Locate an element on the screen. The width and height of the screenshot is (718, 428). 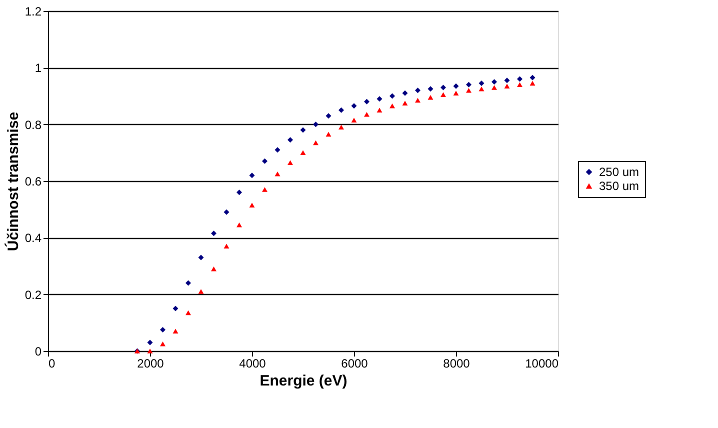
y-tick-label: 0.6 is located at coordinates (33, 181).